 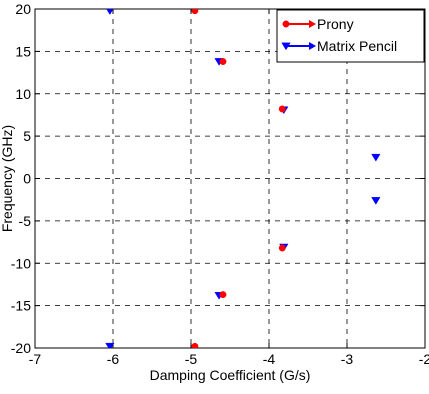 What do you see at coordinates (21, 263) in the screenshot?
I see `y-tick-label: -10` at bounding box center [21, 263].